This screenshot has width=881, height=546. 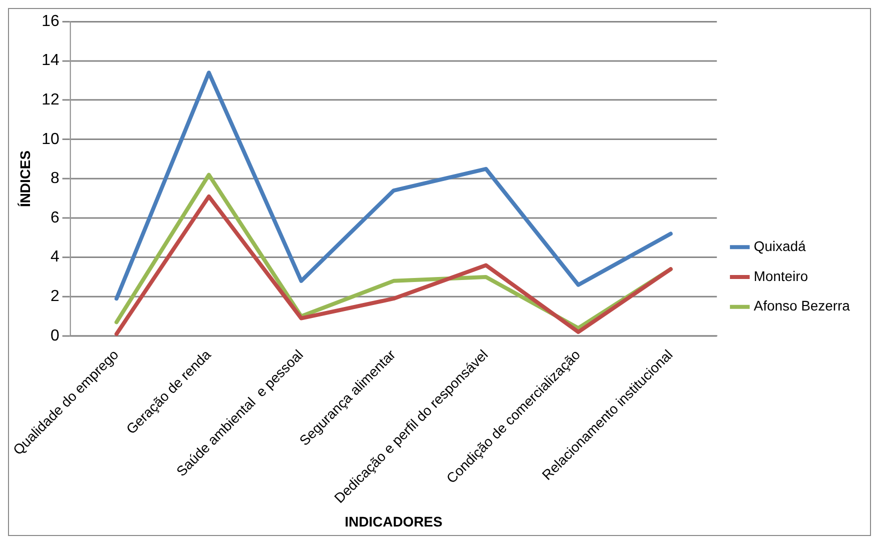 What do you see at coordinates (55, 179) in the screenshot?
I see `y-tick-label: 8` at bounding box center [55, 179].